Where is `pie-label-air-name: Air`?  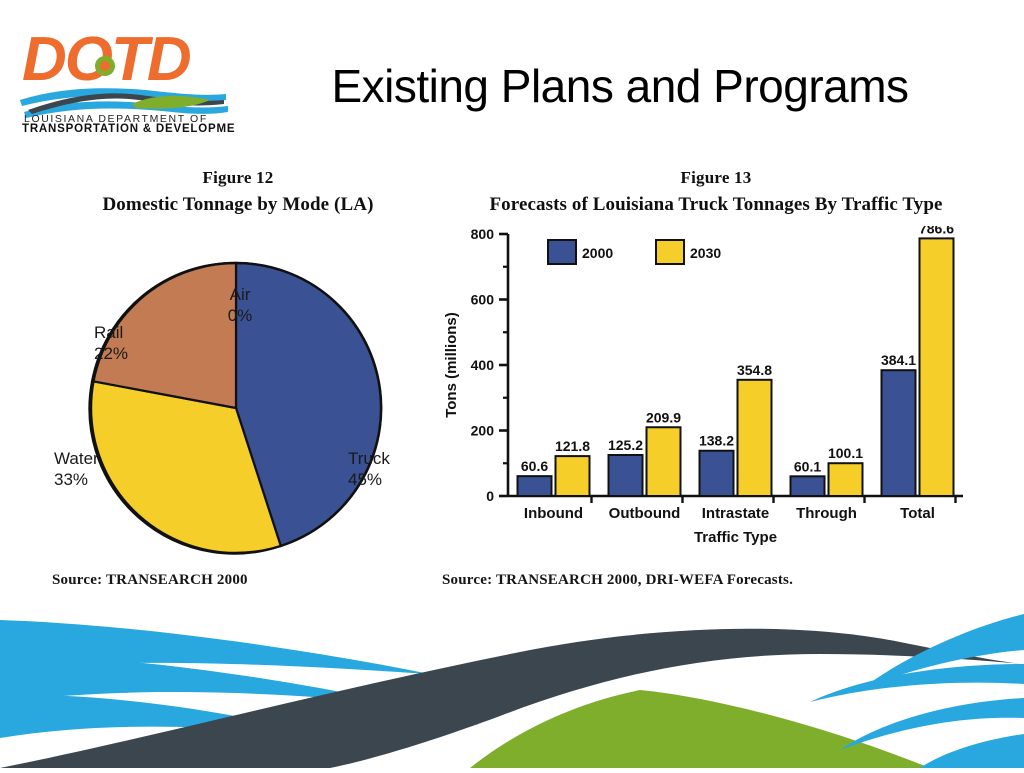
pie-label-air-name: Air is located at coordinates (240, 294).